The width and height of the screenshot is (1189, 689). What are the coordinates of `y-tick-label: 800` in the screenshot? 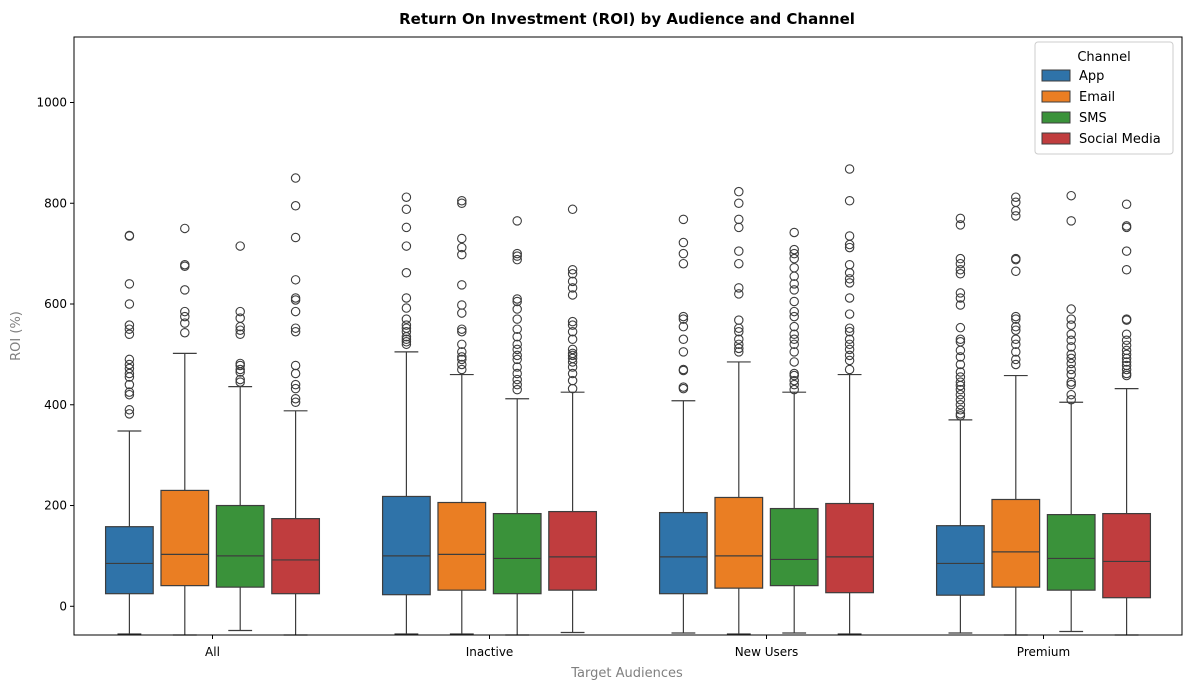 It's located at (55, 203).